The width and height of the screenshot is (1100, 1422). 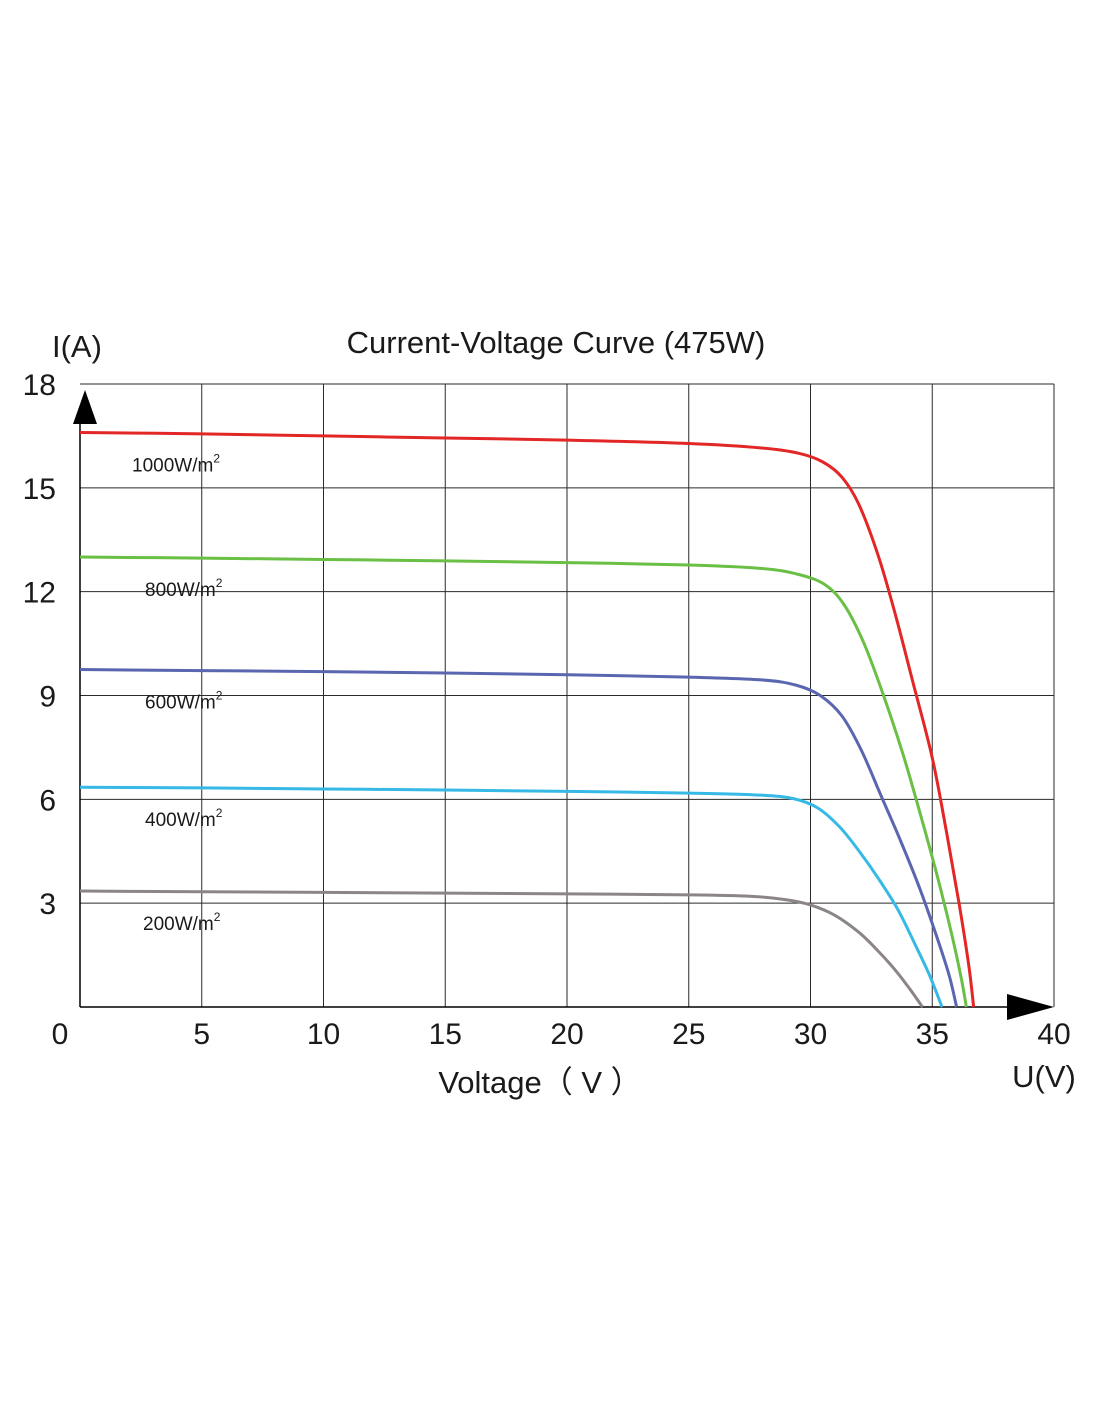 I want to click on series-label: 400W/m2, so click(x=184, y=818).